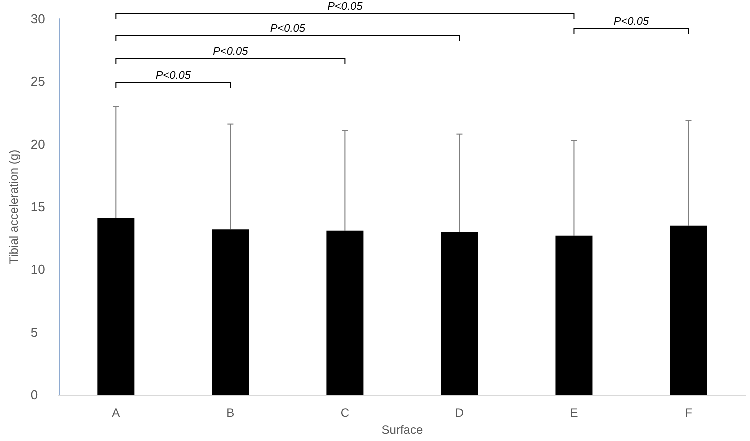 This screenshot has height=441, width=750. What do you see at coordinates (38, 144) in the screenshot?
I see `y-tick-label: 20` at bounding box center [38, 144].